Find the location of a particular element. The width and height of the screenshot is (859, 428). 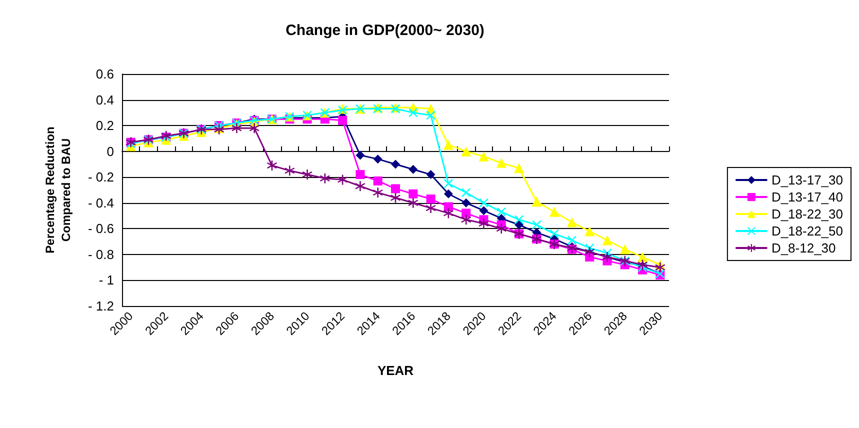

y-tick-label: 0.6 is located at coordinates (105, 74).